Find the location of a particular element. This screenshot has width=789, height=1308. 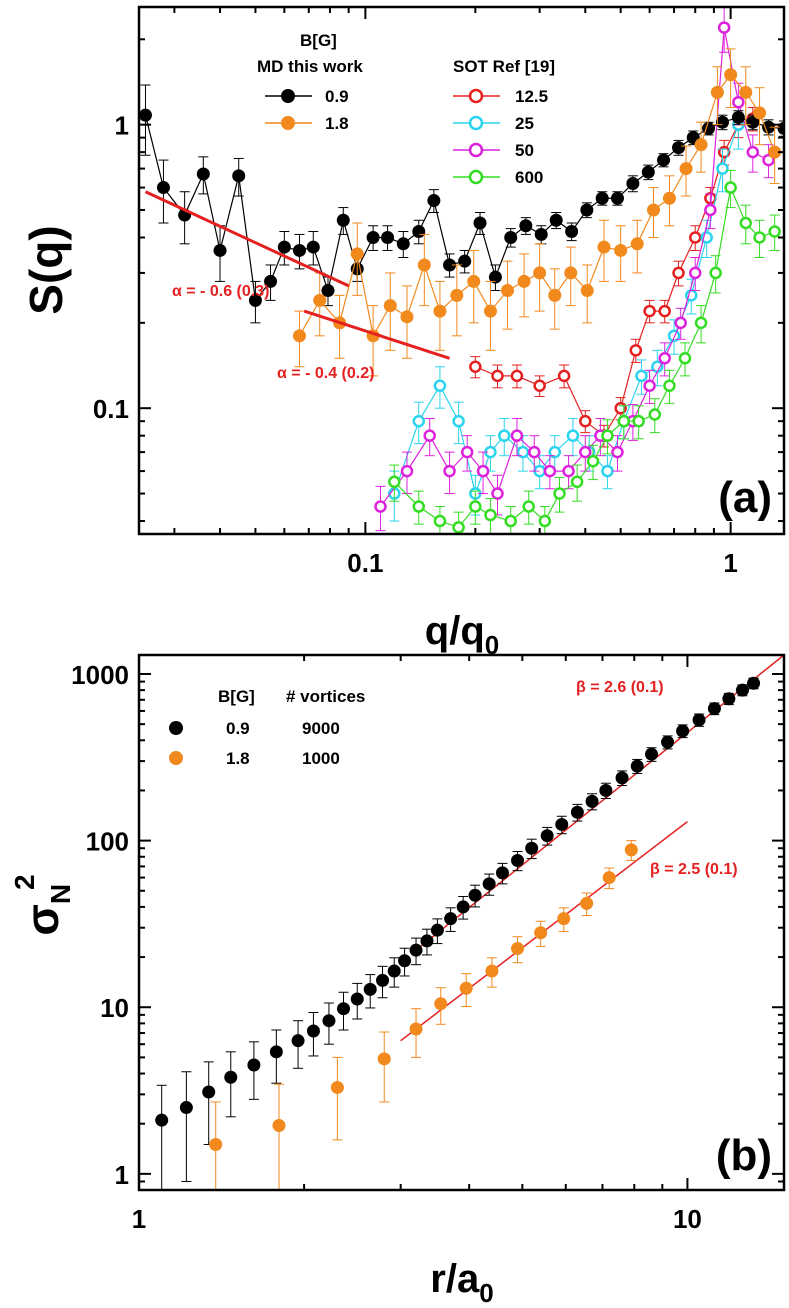

series-1.8 is located at coordinates (423, 1015).